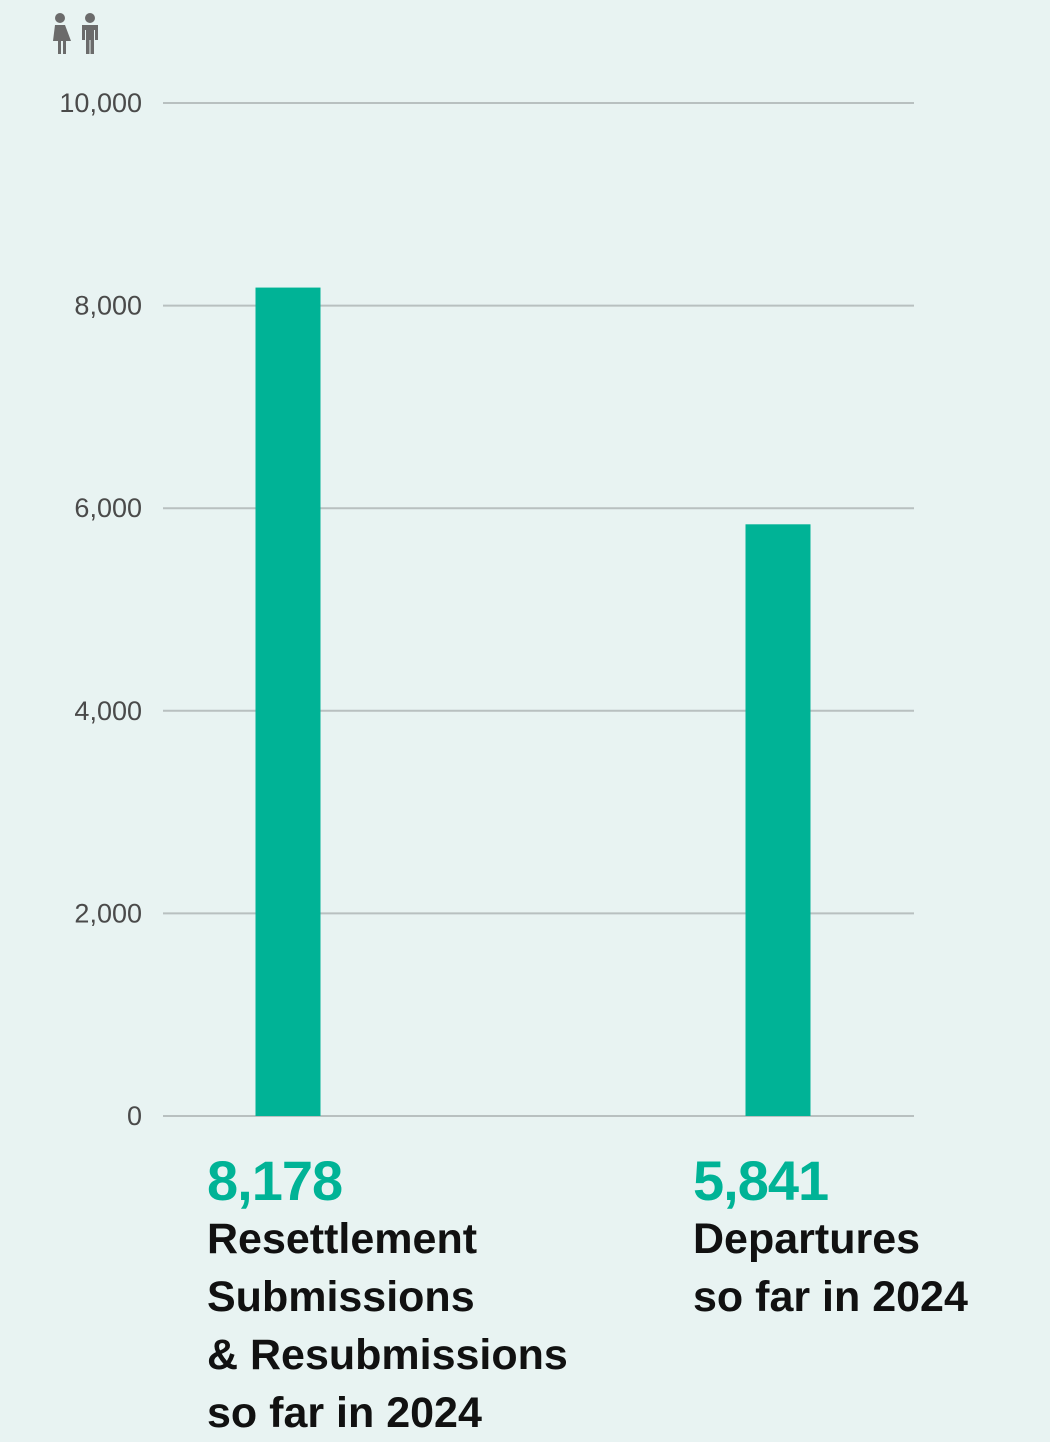  What do you see at coordinates (108, 913) in the screenshot?
I see `y-tick-label: 2,000` at bounding box center [108, 913].